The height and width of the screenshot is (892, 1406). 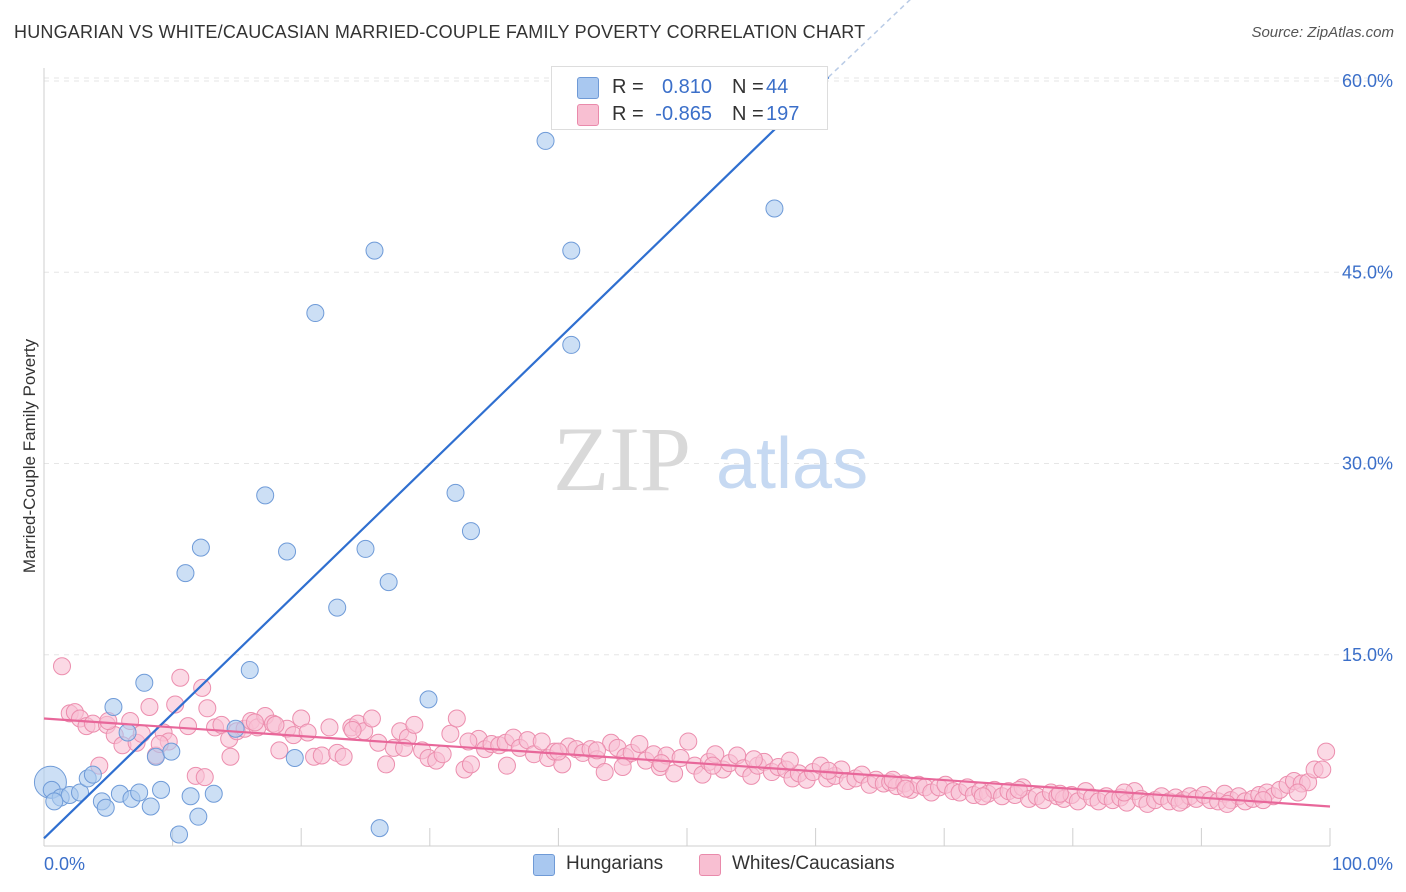 What do you see at coordinates (64, 864) in the screenshot?
I see `x-tick-label: 0.0%` at bounding box center [64, 864].